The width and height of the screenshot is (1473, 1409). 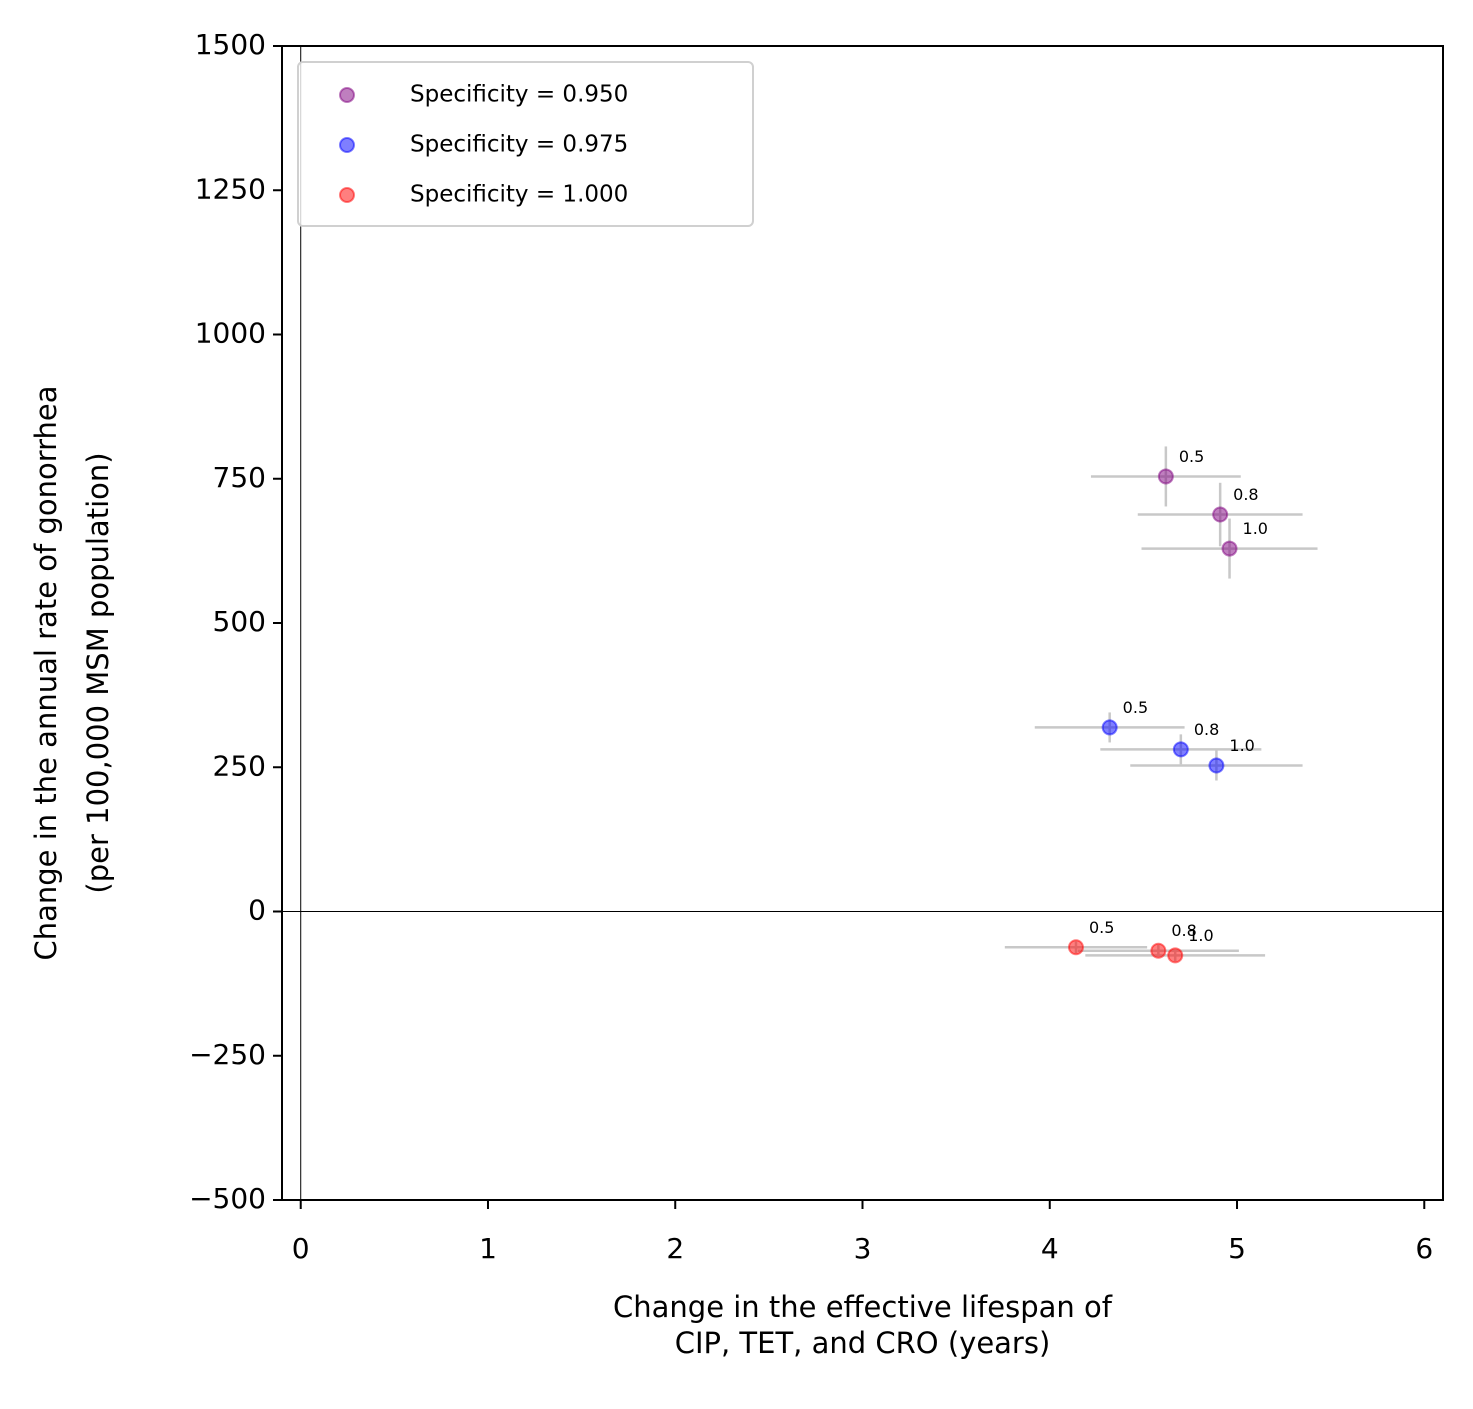 I want to click on x-axis-label: Change in the effective lifespan of, so click(x=863, y=1307).